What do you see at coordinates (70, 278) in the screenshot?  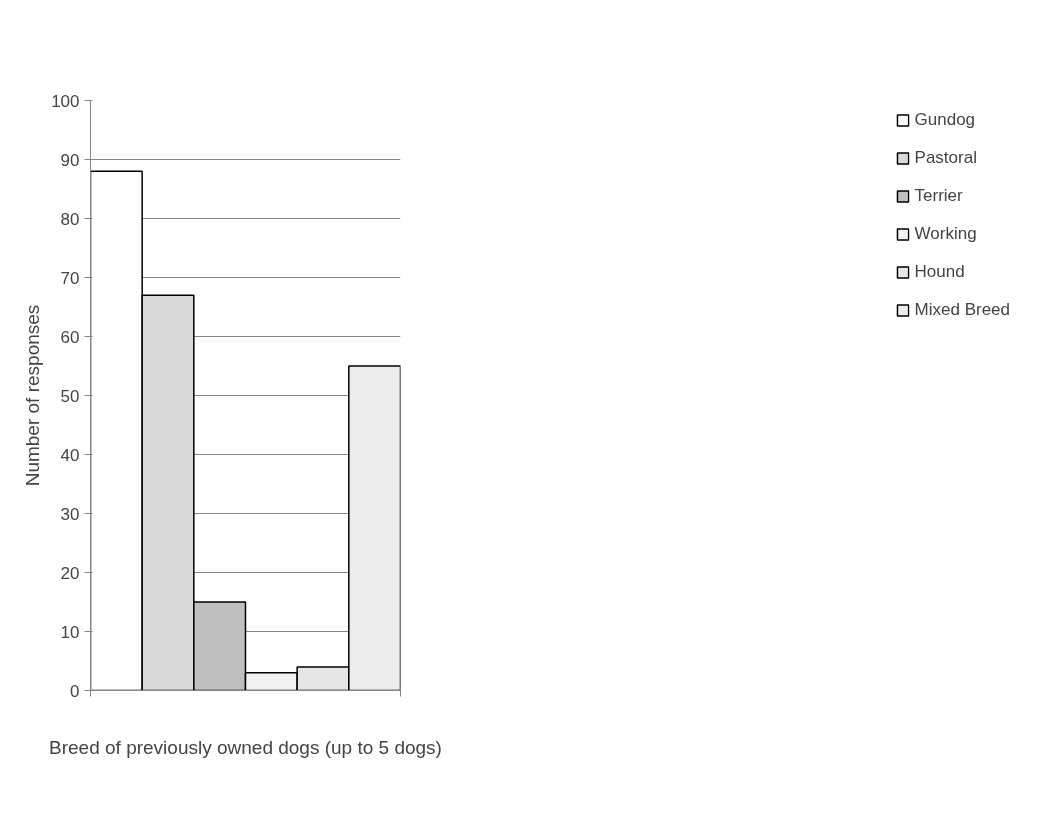 I see `y-tick-label: 70` at bounding box center [70, 278].